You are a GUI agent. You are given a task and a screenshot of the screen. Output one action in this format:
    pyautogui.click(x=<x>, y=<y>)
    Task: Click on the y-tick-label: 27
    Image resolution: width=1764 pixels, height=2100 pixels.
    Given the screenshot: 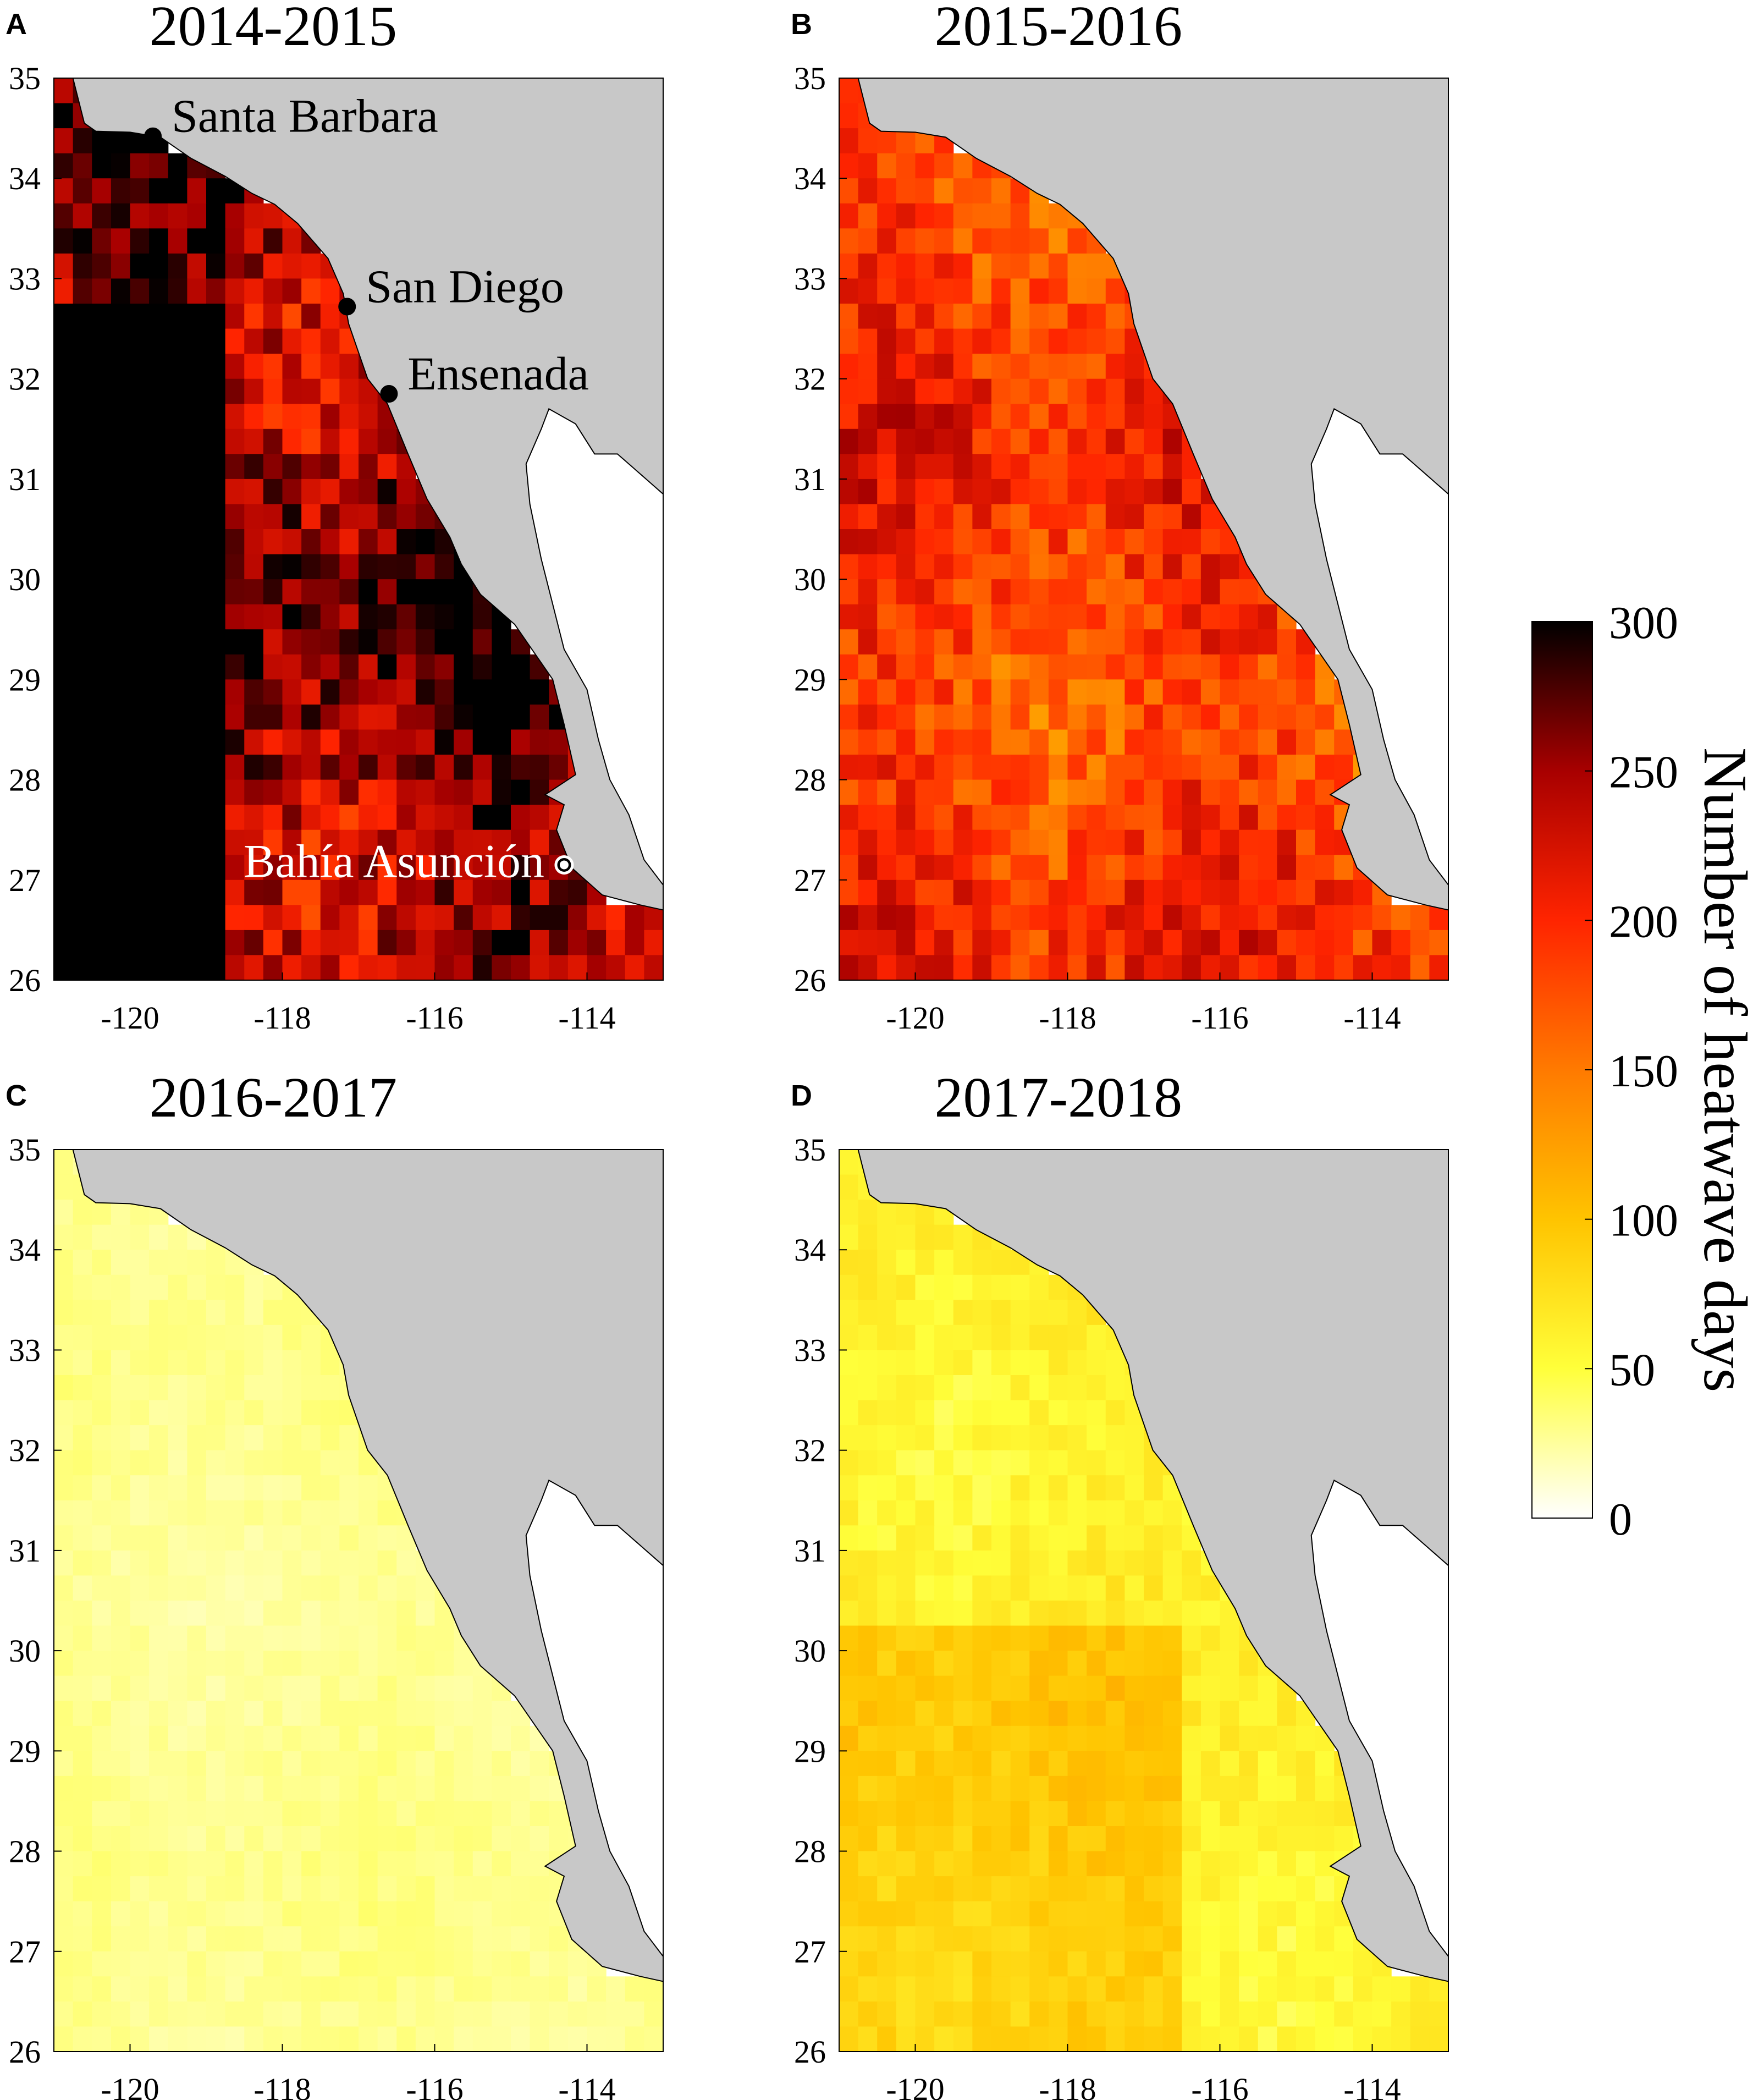 What is the action you would take?
    pyautogui.click(x=25, y=1952)
    